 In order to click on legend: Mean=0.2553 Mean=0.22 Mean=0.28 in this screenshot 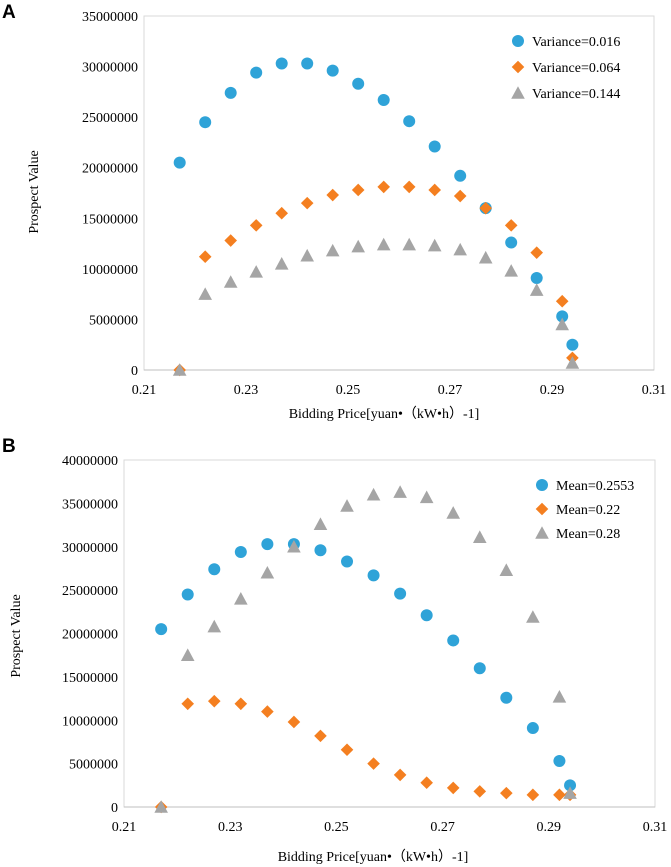, I will do `click(584, 510)`.